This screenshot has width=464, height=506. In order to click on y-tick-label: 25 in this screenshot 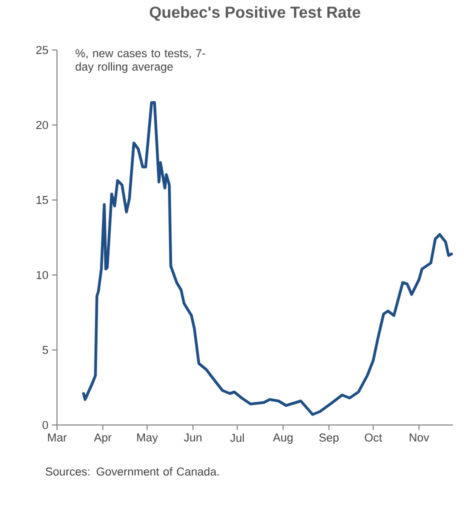, I will do `click(42, 50)`.